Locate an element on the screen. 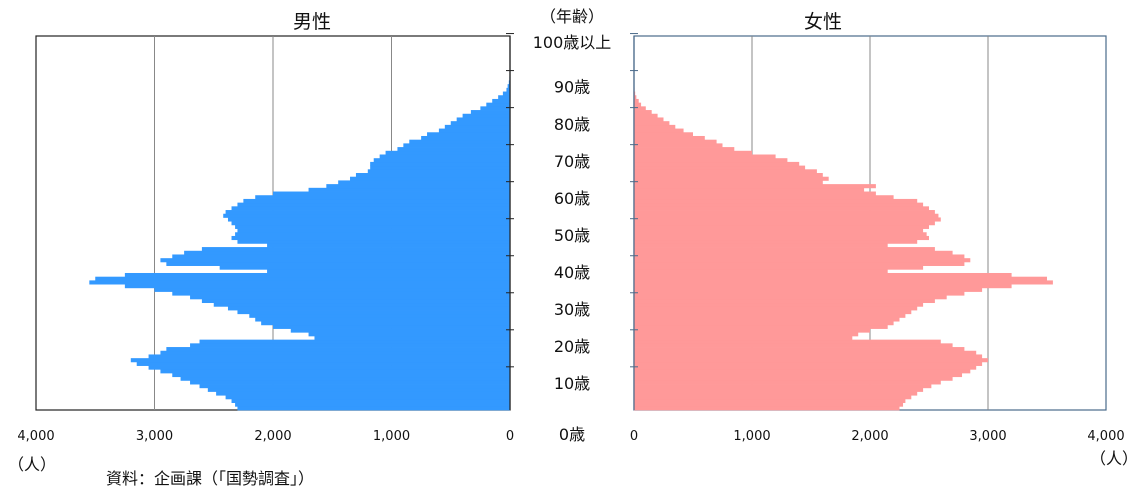  right-unit-label: （人） is located at coordinates (1112, 458).